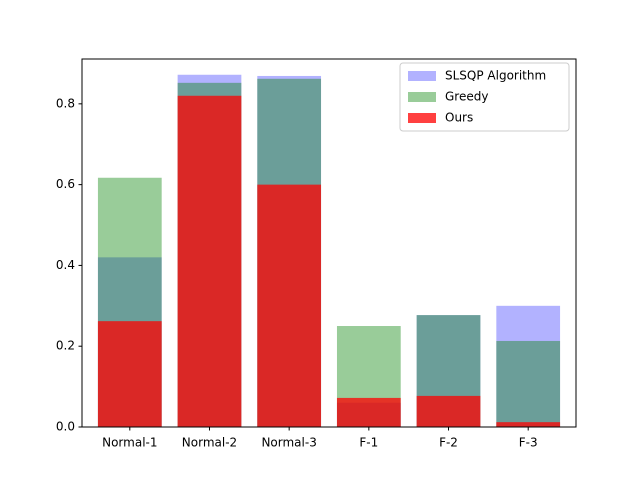 The height and width of the screenshot is (480, 640). I want to click on y-tick-label: 0.4, so click(65, 265).